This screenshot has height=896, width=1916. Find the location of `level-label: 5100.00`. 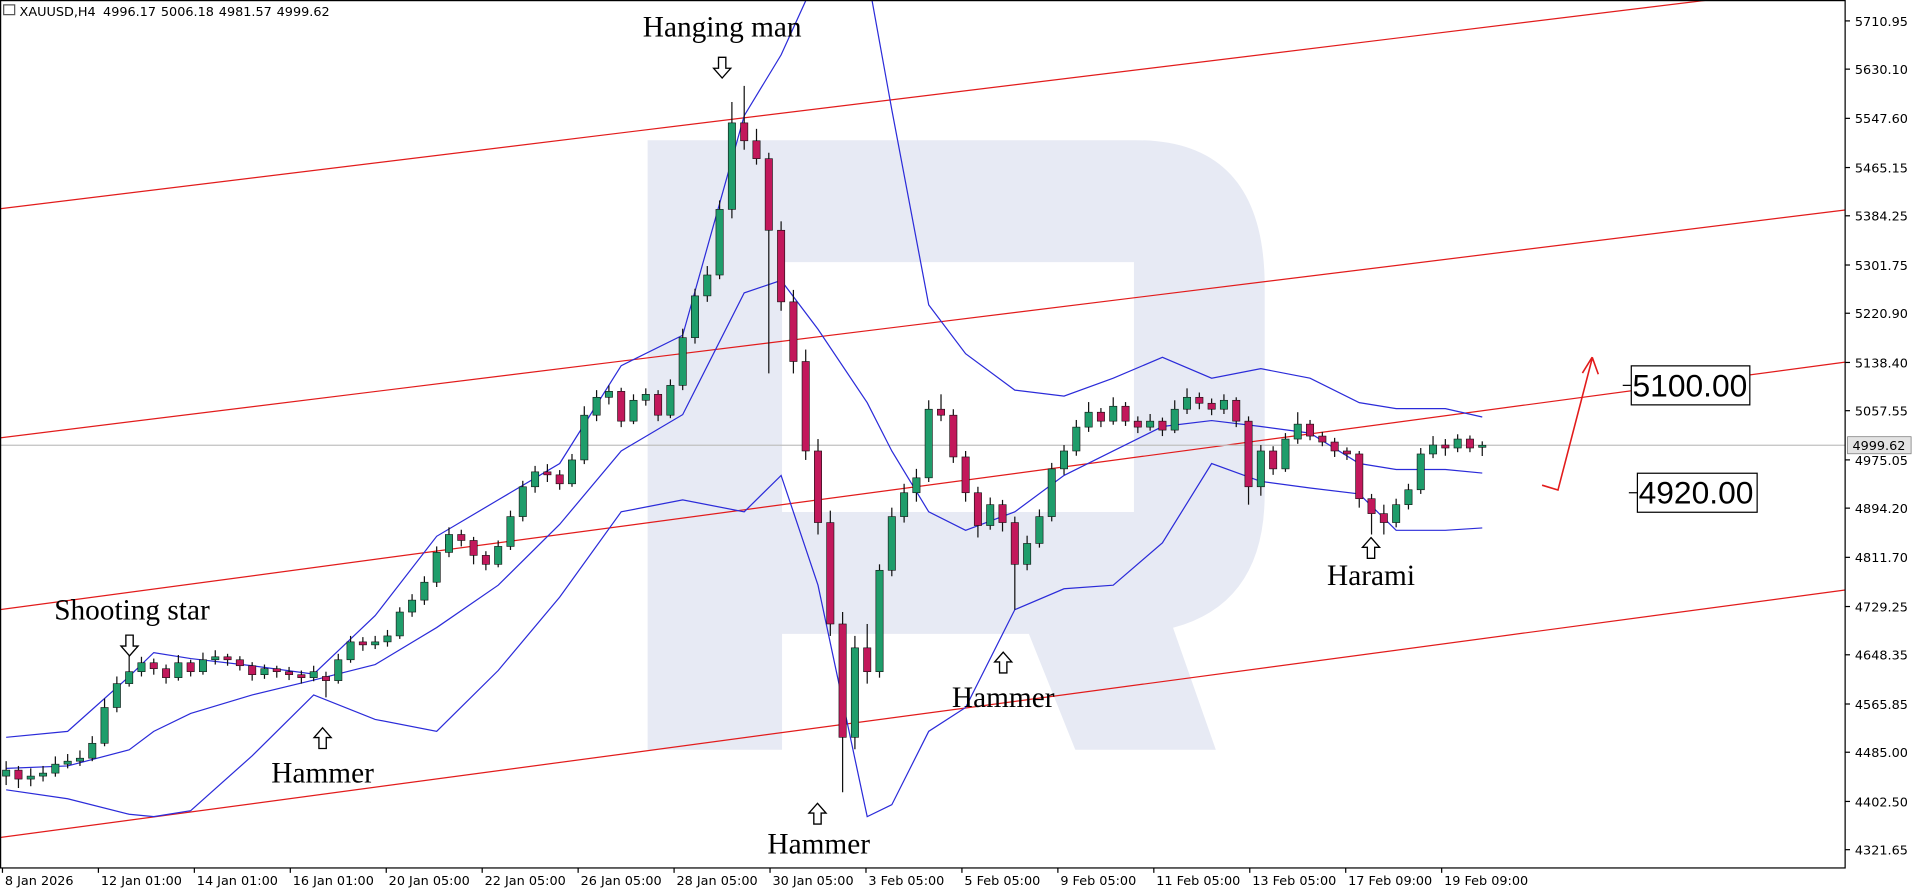

level-label: 5100.00 is located at coordinates (1690, 385).